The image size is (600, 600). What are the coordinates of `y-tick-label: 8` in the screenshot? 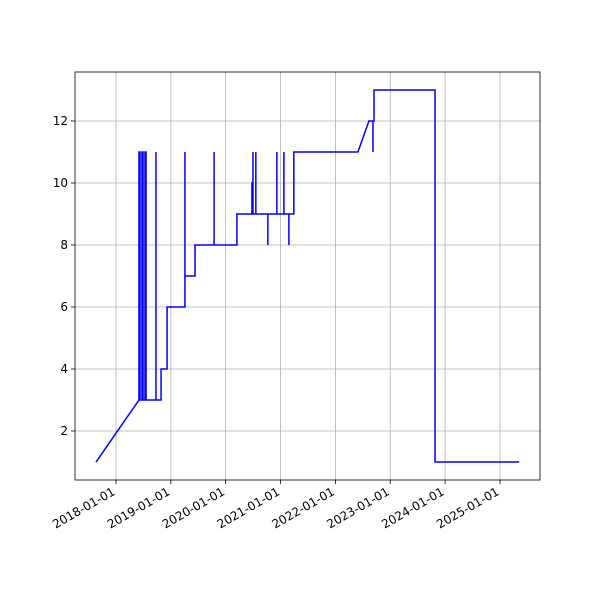 It's located at (64, 245).